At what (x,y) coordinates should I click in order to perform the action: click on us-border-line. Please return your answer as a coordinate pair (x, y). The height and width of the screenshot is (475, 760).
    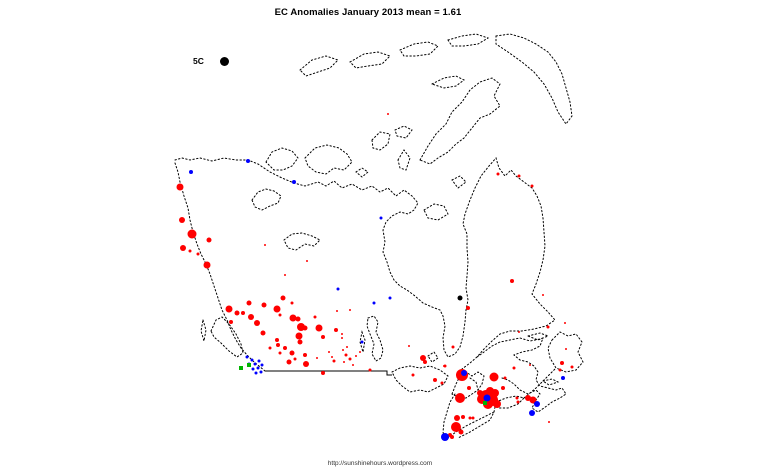
    Looking at the image, I should click on (328, 373).